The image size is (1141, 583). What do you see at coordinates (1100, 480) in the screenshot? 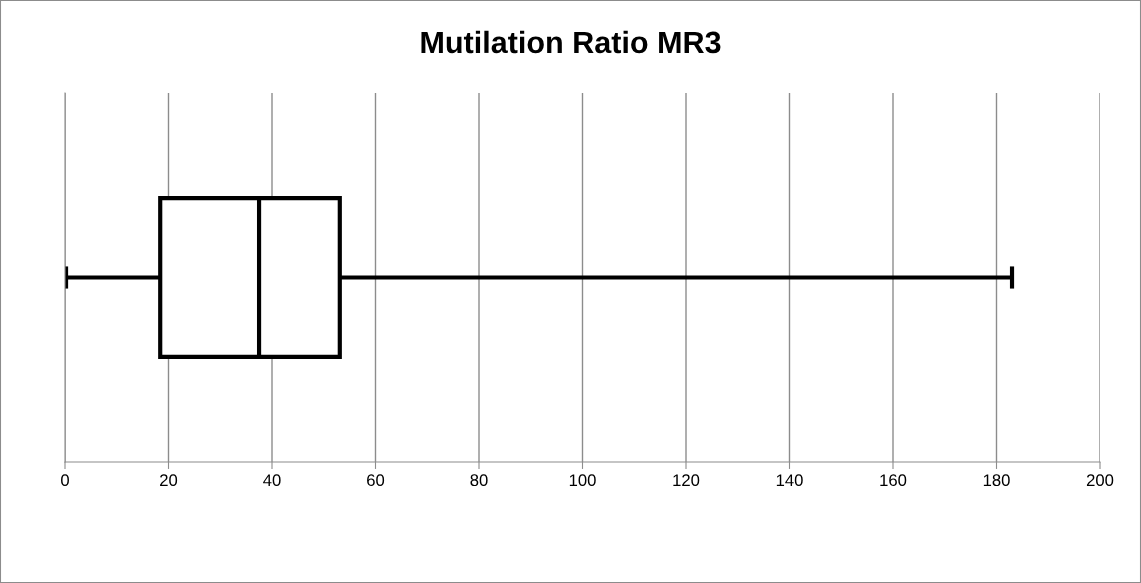
I see `x-tick-label: 200` at bounding box center [1100, 480].